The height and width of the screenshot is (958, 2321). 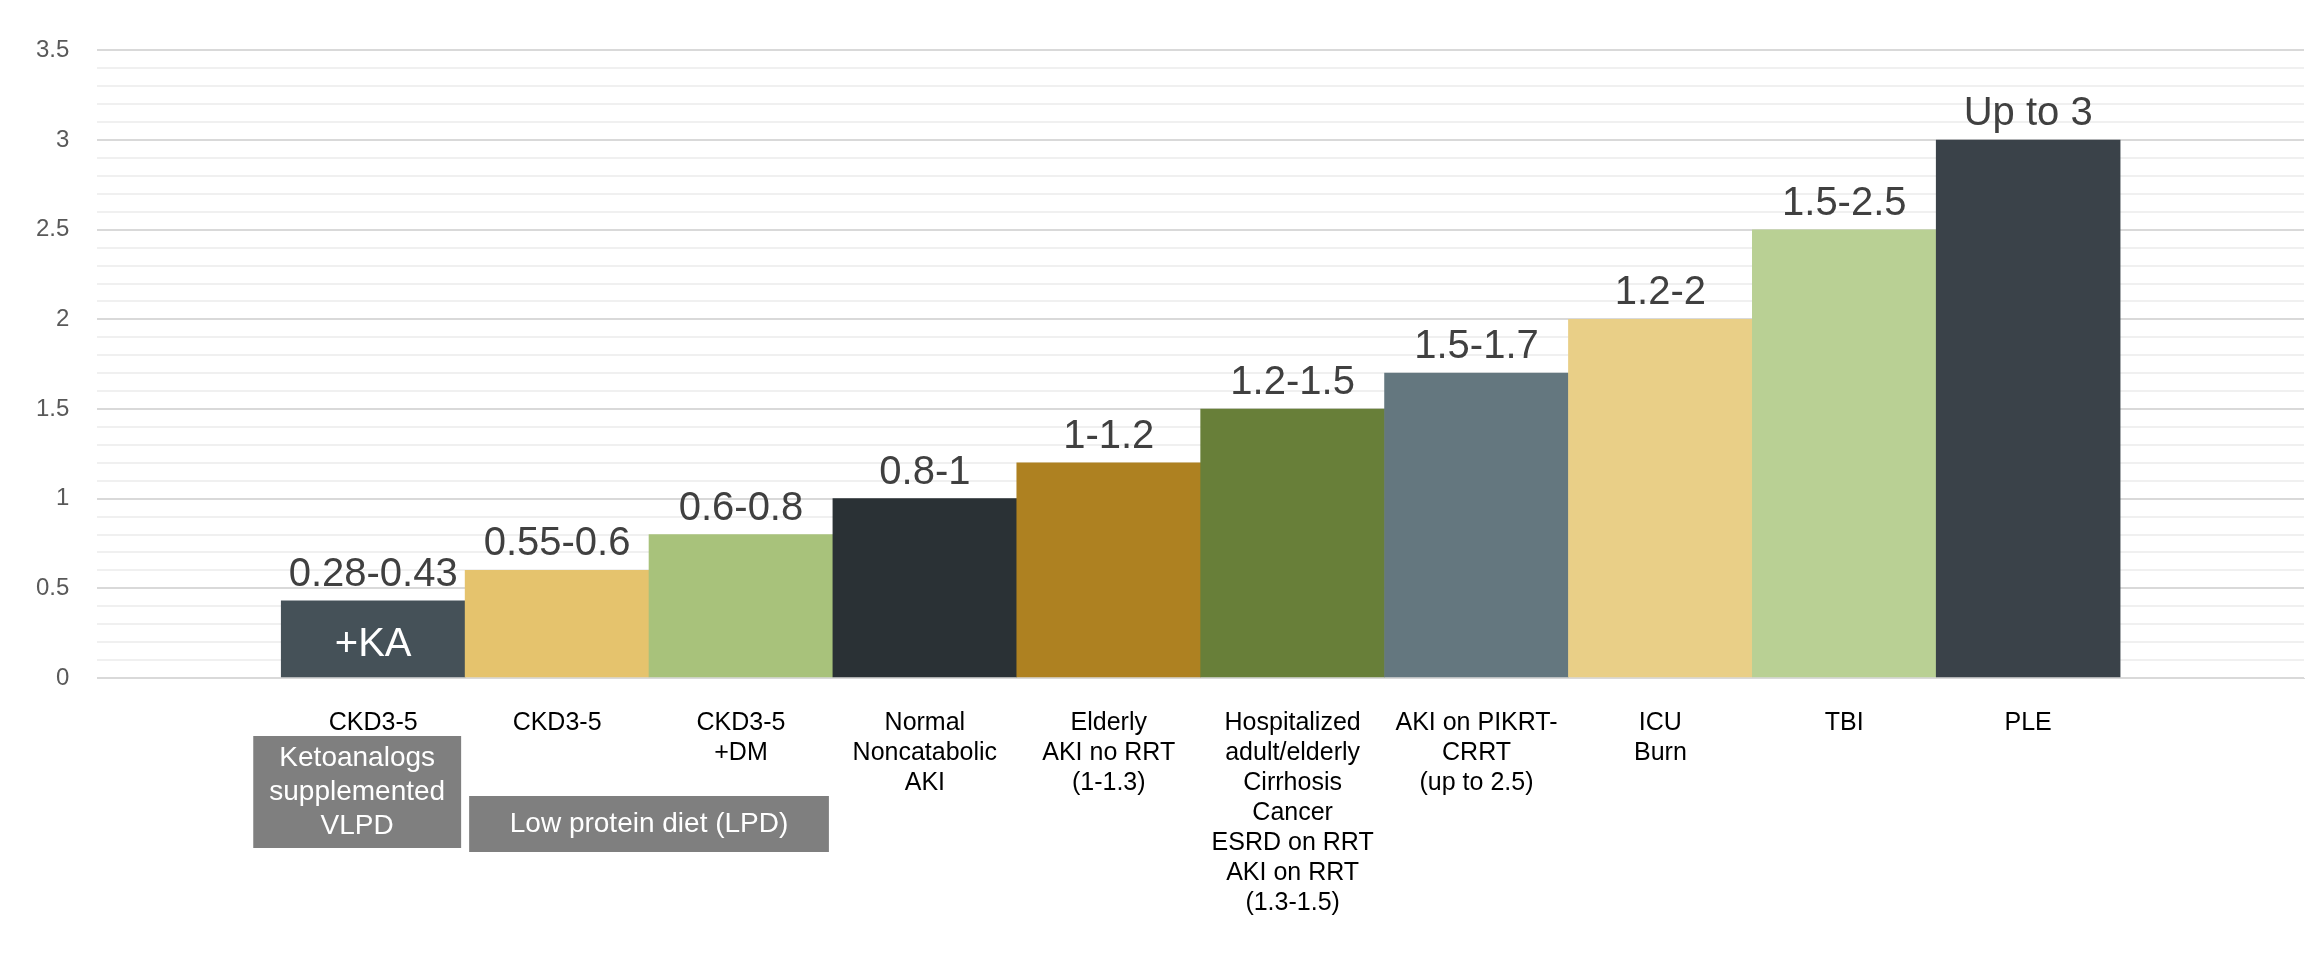 What do you see at coordinates (741, 735) in the screenshot?
I see `x-tick-label: CKD3-5 +DM` at bounding box center [741, 735].